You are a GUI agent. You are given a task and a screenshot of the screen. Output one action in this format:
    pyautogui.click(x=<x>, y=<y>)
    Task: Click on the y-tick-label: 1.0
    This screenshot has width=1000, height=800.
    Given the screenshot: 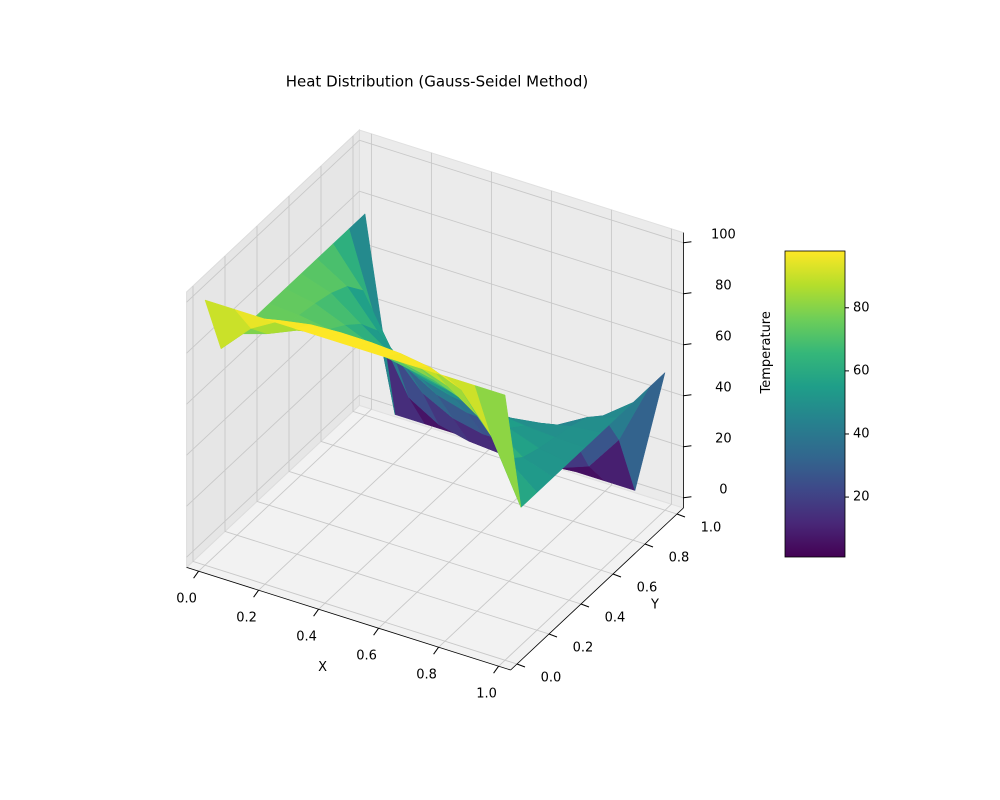 What is the action you would take?
    pyautogui.click(x=711, y=528)
    